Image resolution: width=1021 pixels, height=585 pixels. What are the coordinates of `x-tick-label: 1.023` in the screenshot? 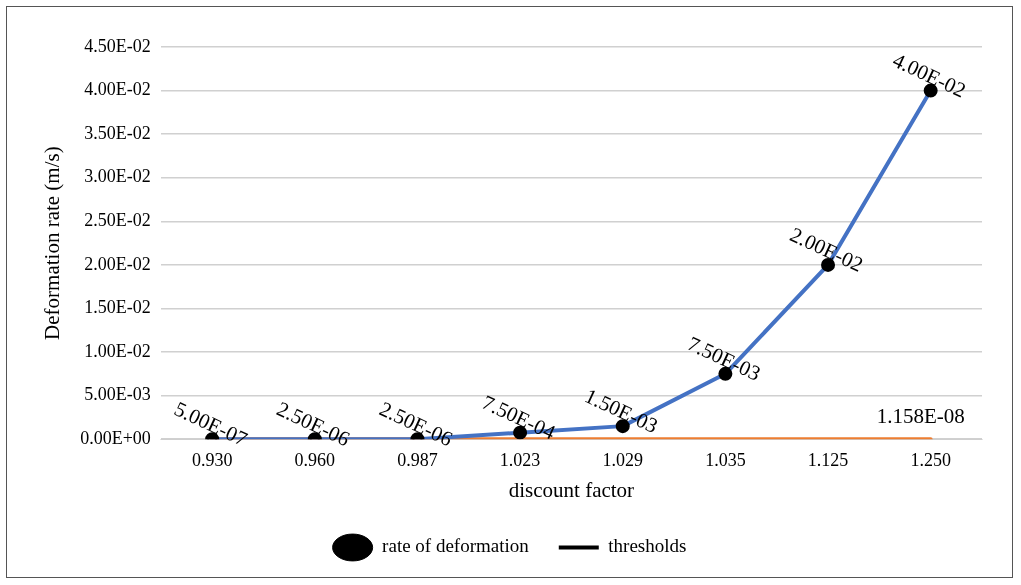 It's located at (520, 459).